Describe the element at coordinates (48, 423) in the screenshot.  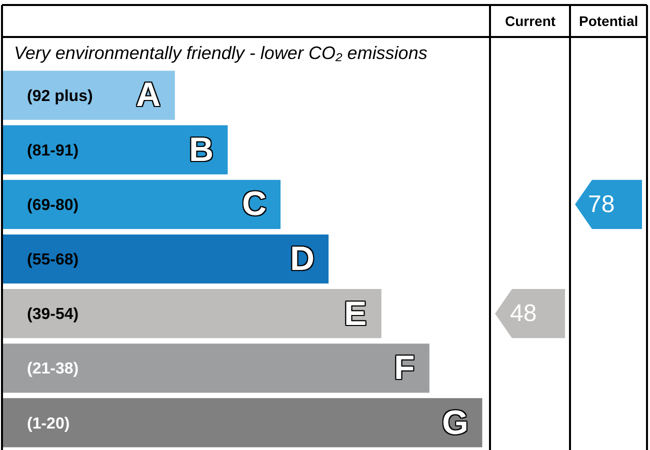
I see `y-tick-label: (1-20)` at that location.